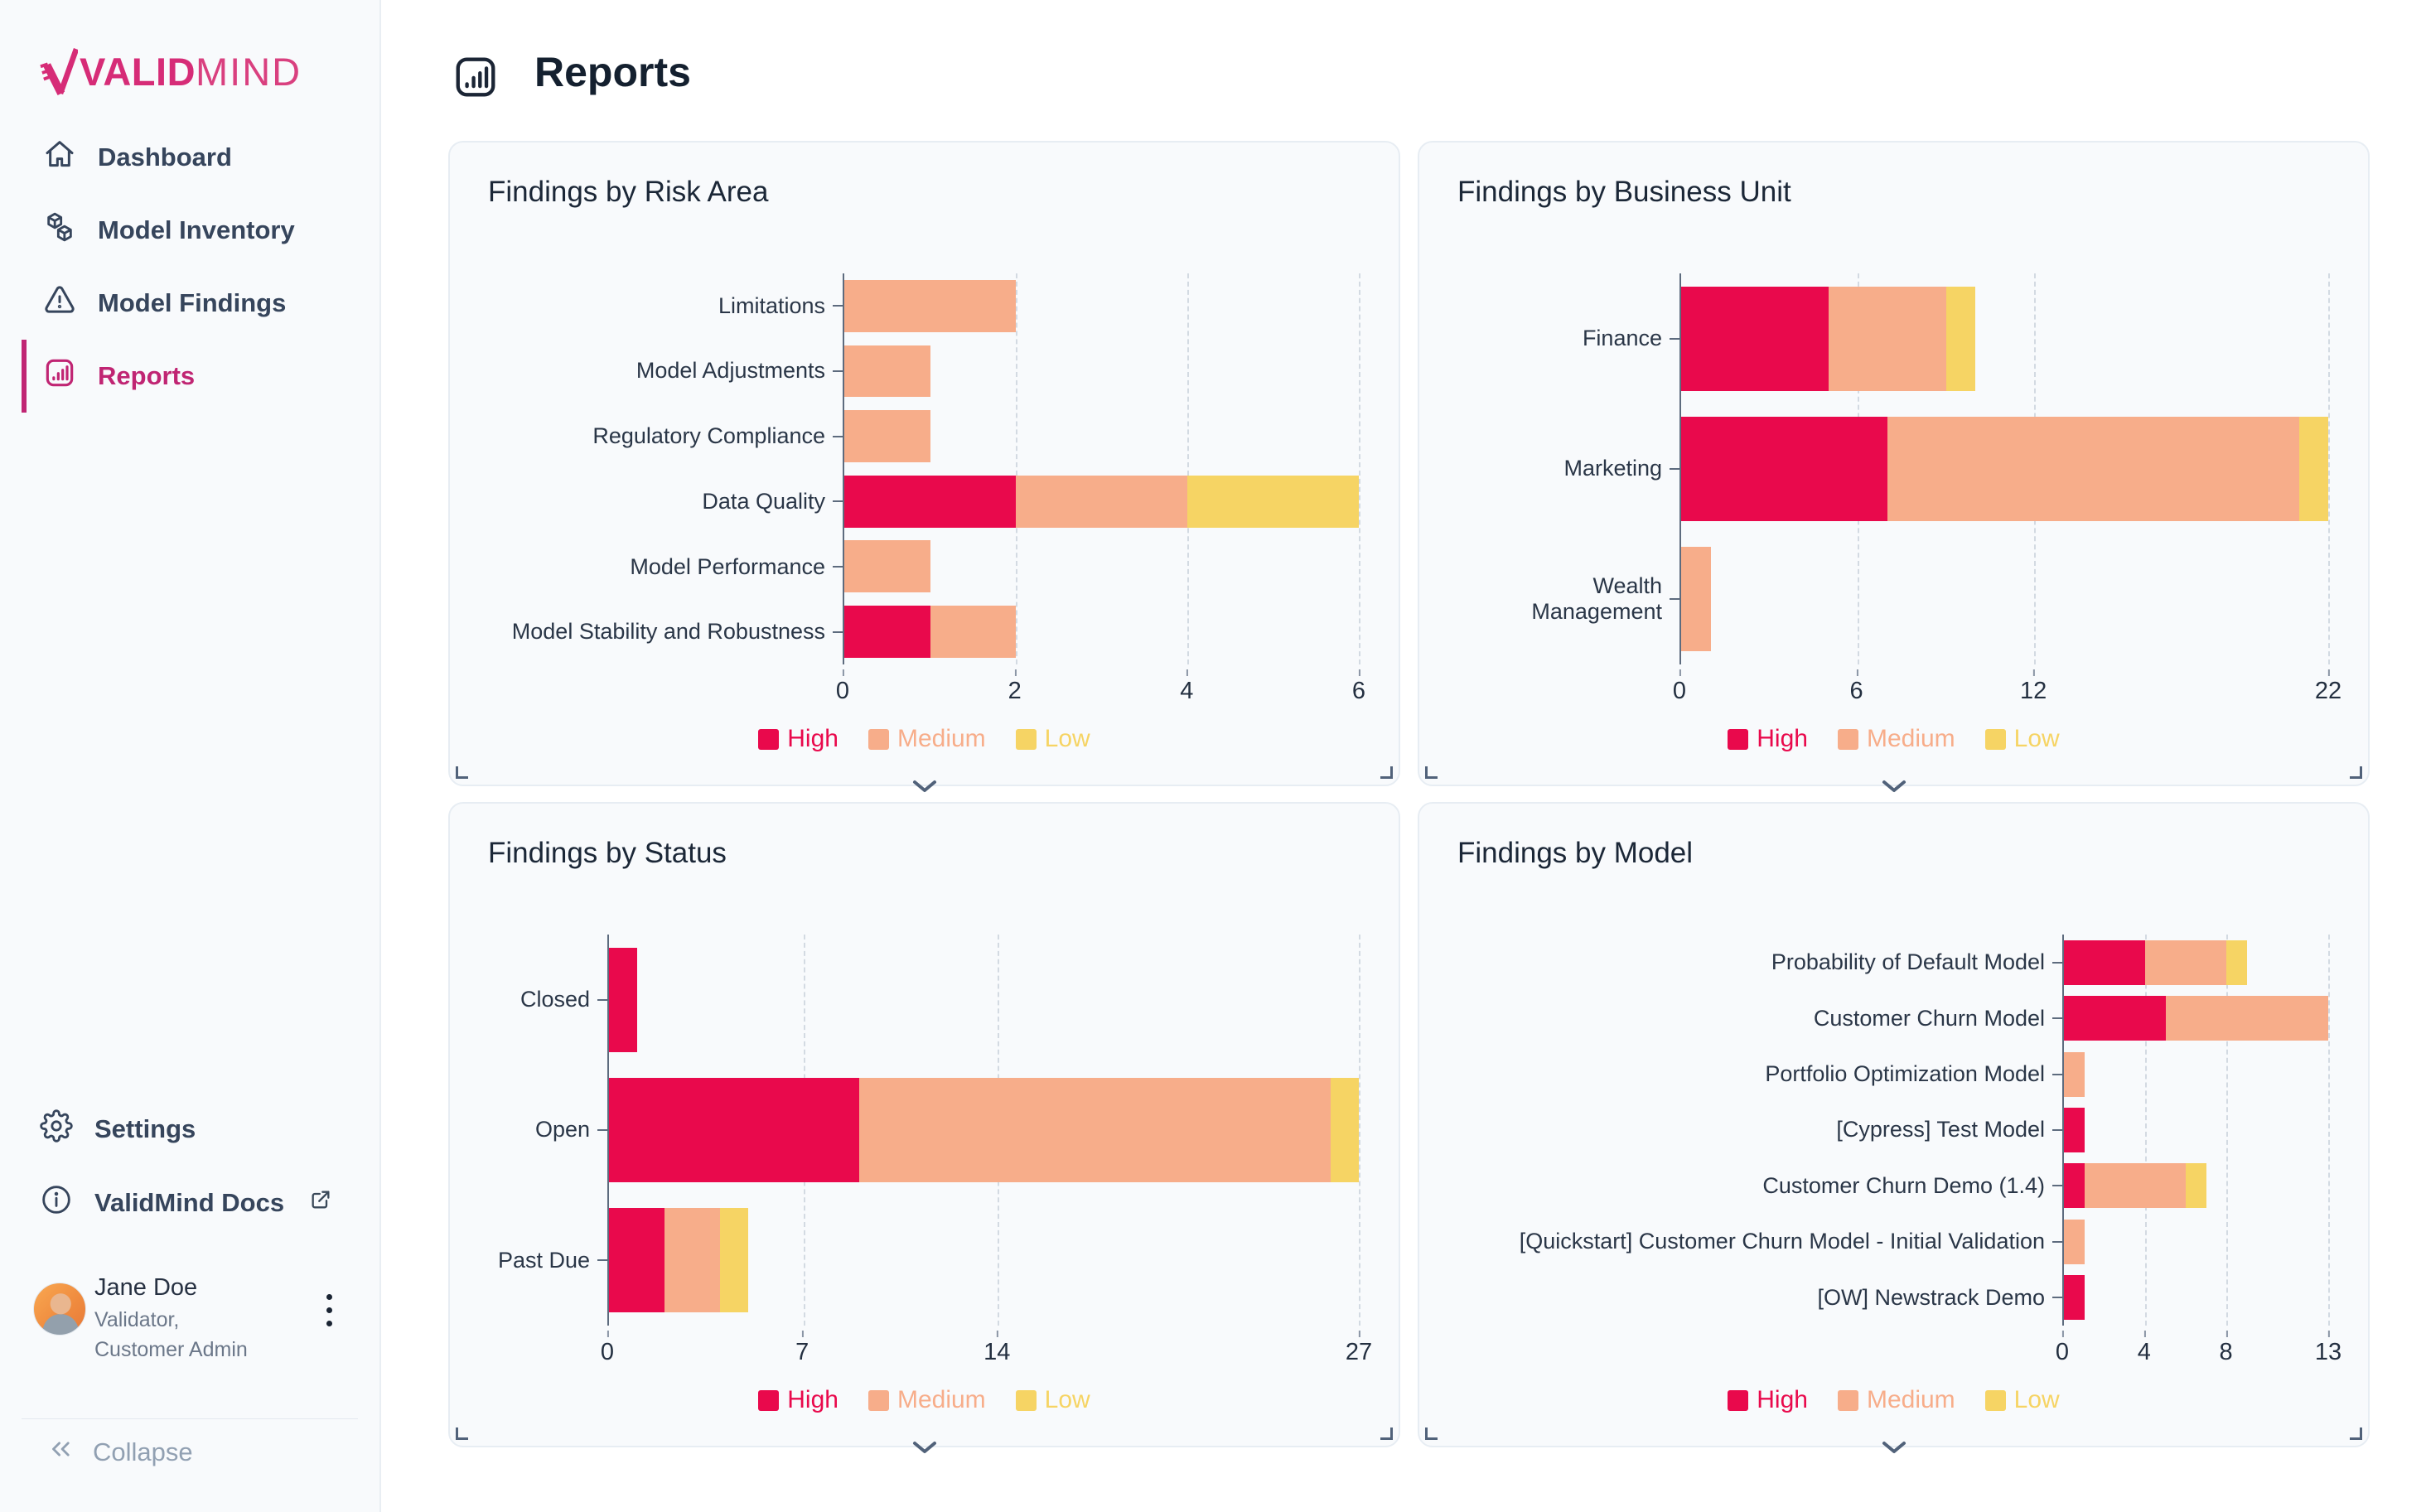  What do you see at coordinates (119, 1452) in the screenshot?
I see `collapse-button: Collapse` at bounding box center [119, 1452].